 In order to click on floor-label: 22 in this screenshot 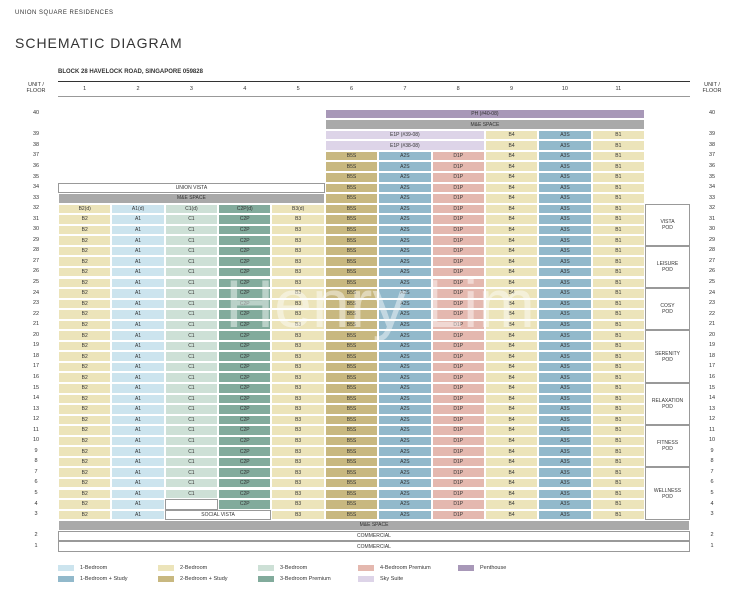, I will do `click(712, 313)`.